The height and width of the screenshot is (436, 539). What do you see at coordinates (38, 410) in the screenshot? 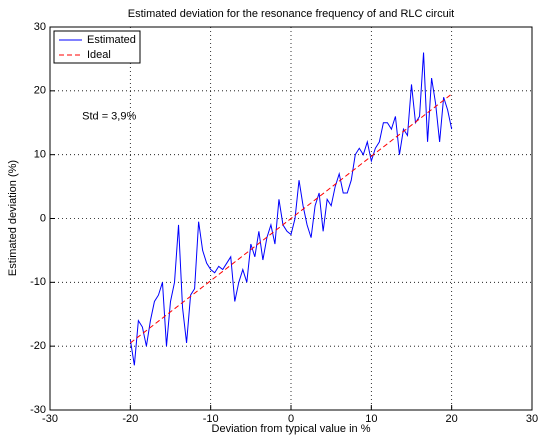
I see `y-tick-label: -30` at bounding box center [38, 410].